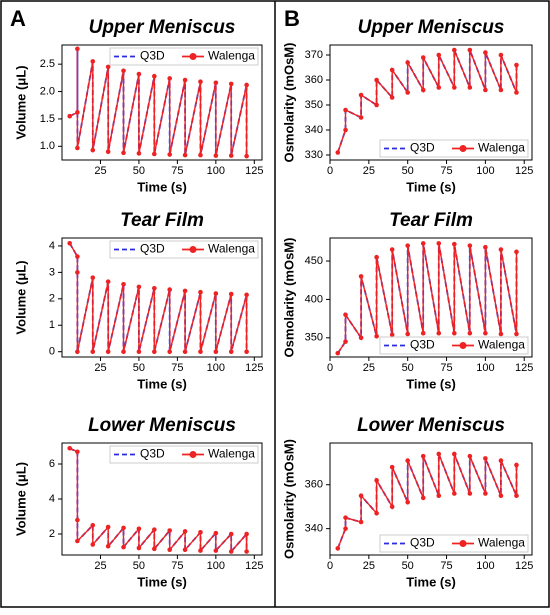 The height and width of the screenshot is (615, 550). I want to click on legend-marker, so click(193, 56).